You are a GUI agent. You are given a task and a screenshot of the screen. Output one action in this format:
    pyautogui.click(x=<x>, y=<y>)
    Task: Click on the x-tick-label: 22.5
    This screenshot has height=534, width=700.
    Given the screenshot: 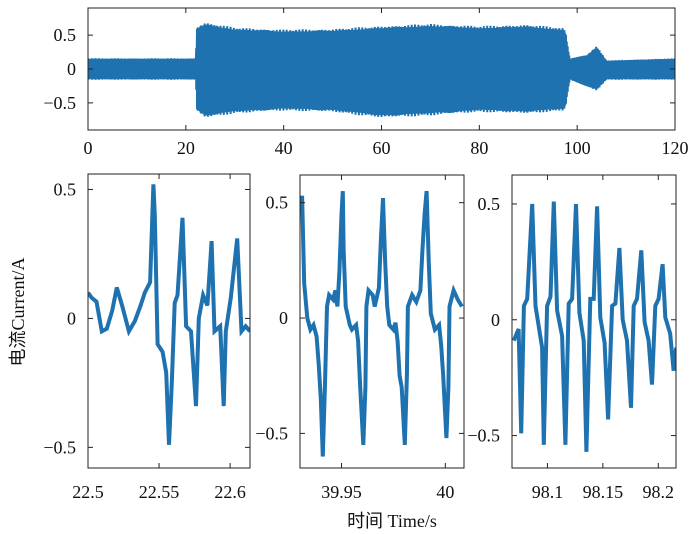 What is the action you would take?
    pyautogui.click(x=88, y=492)
    